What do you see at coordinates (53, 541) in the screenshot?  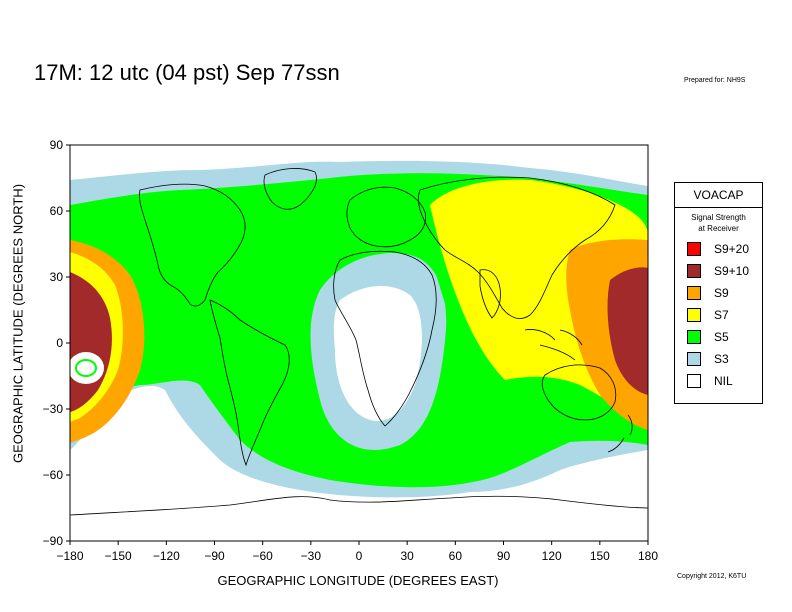 I see `y-tick-label: −90` at bounding box center [53, 541].